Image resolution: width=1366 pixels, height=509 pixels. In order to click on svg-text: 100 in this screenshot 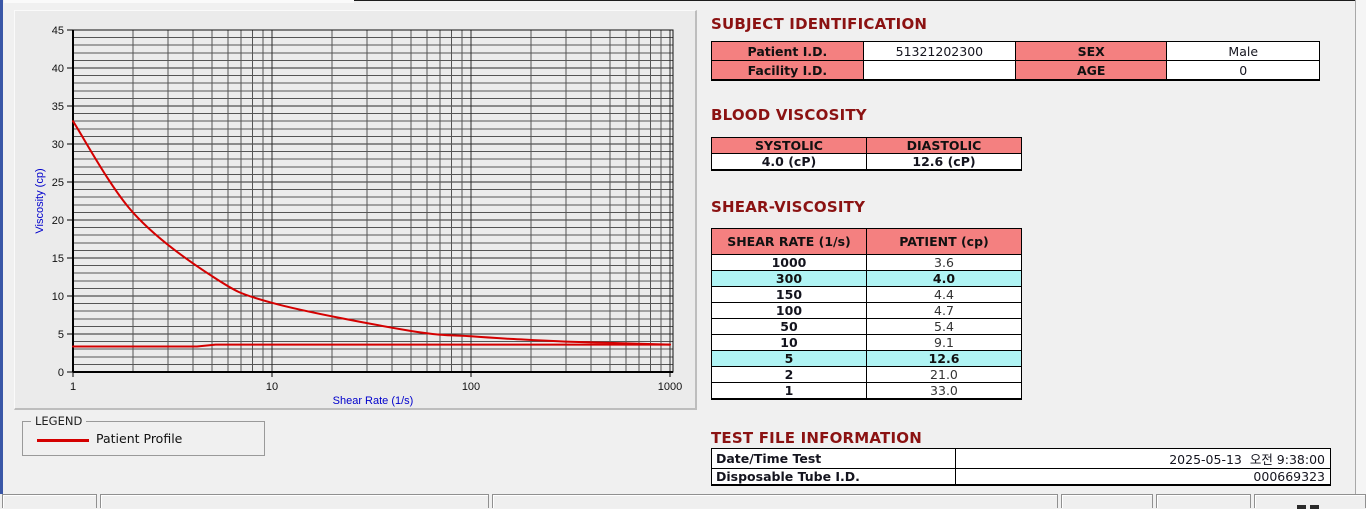, I will do `click(471, 387)`.